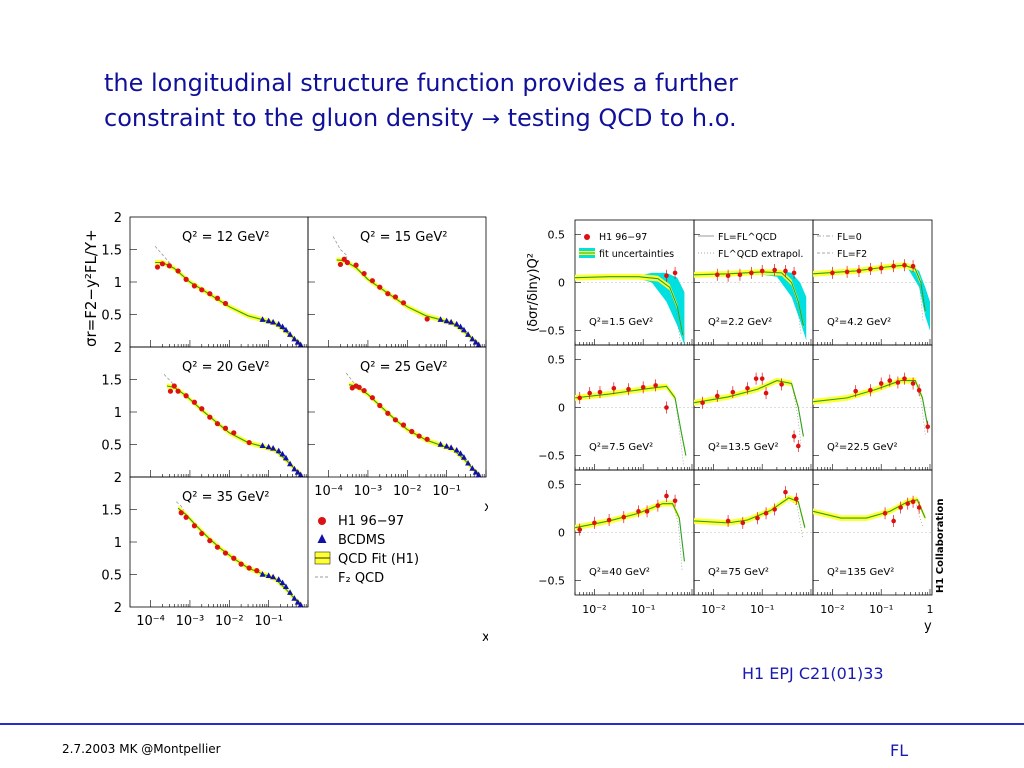  Describe the element at coordinates (747, 237) in the screenshot. I see `legend-label: FL=FL^QCD` at that location.